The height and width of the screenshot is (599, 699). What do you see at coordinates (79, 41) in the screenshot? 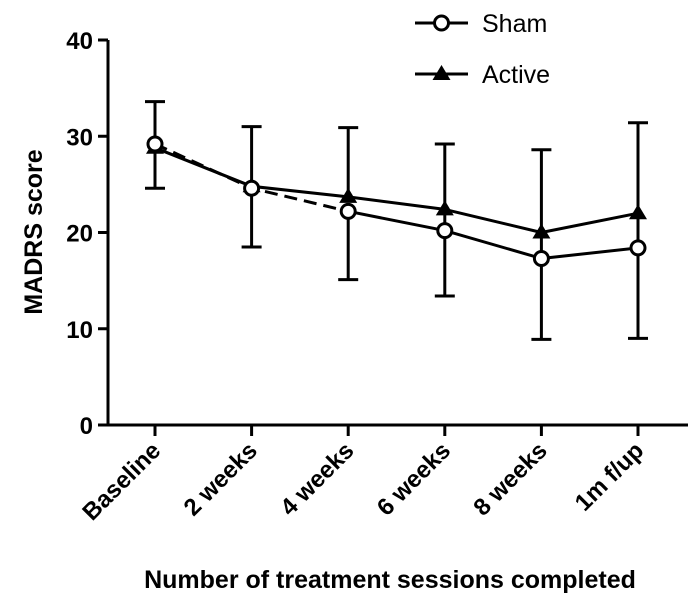
I see `y-tick-label: 40` at bounding box center [79, 41].